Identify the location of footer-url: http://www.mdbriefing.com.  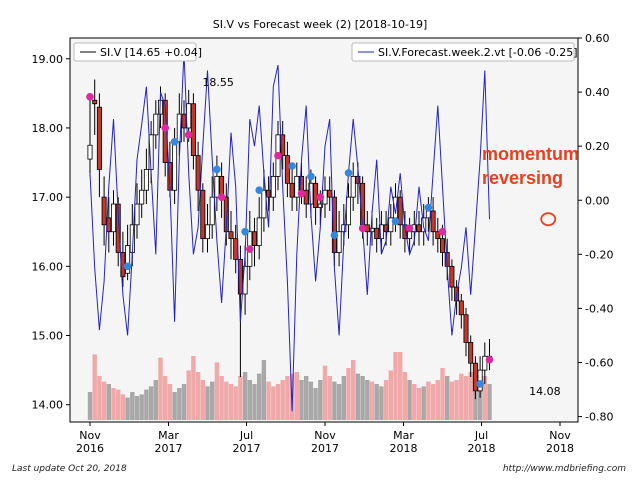
(564, 469).